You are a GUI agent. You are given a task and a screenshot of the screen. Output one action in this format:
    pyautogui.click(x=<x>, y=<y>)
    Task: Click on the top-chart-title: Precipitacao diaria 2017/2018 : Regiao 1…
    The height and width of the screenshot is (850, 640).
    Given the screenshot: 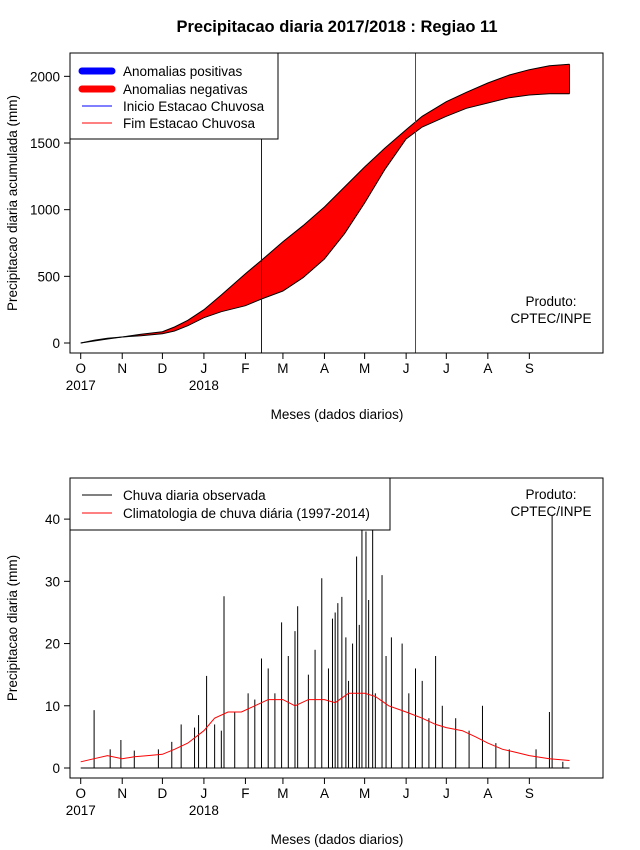 What is the action you would take?
    pyautogui.click(x=336, y=27)
    